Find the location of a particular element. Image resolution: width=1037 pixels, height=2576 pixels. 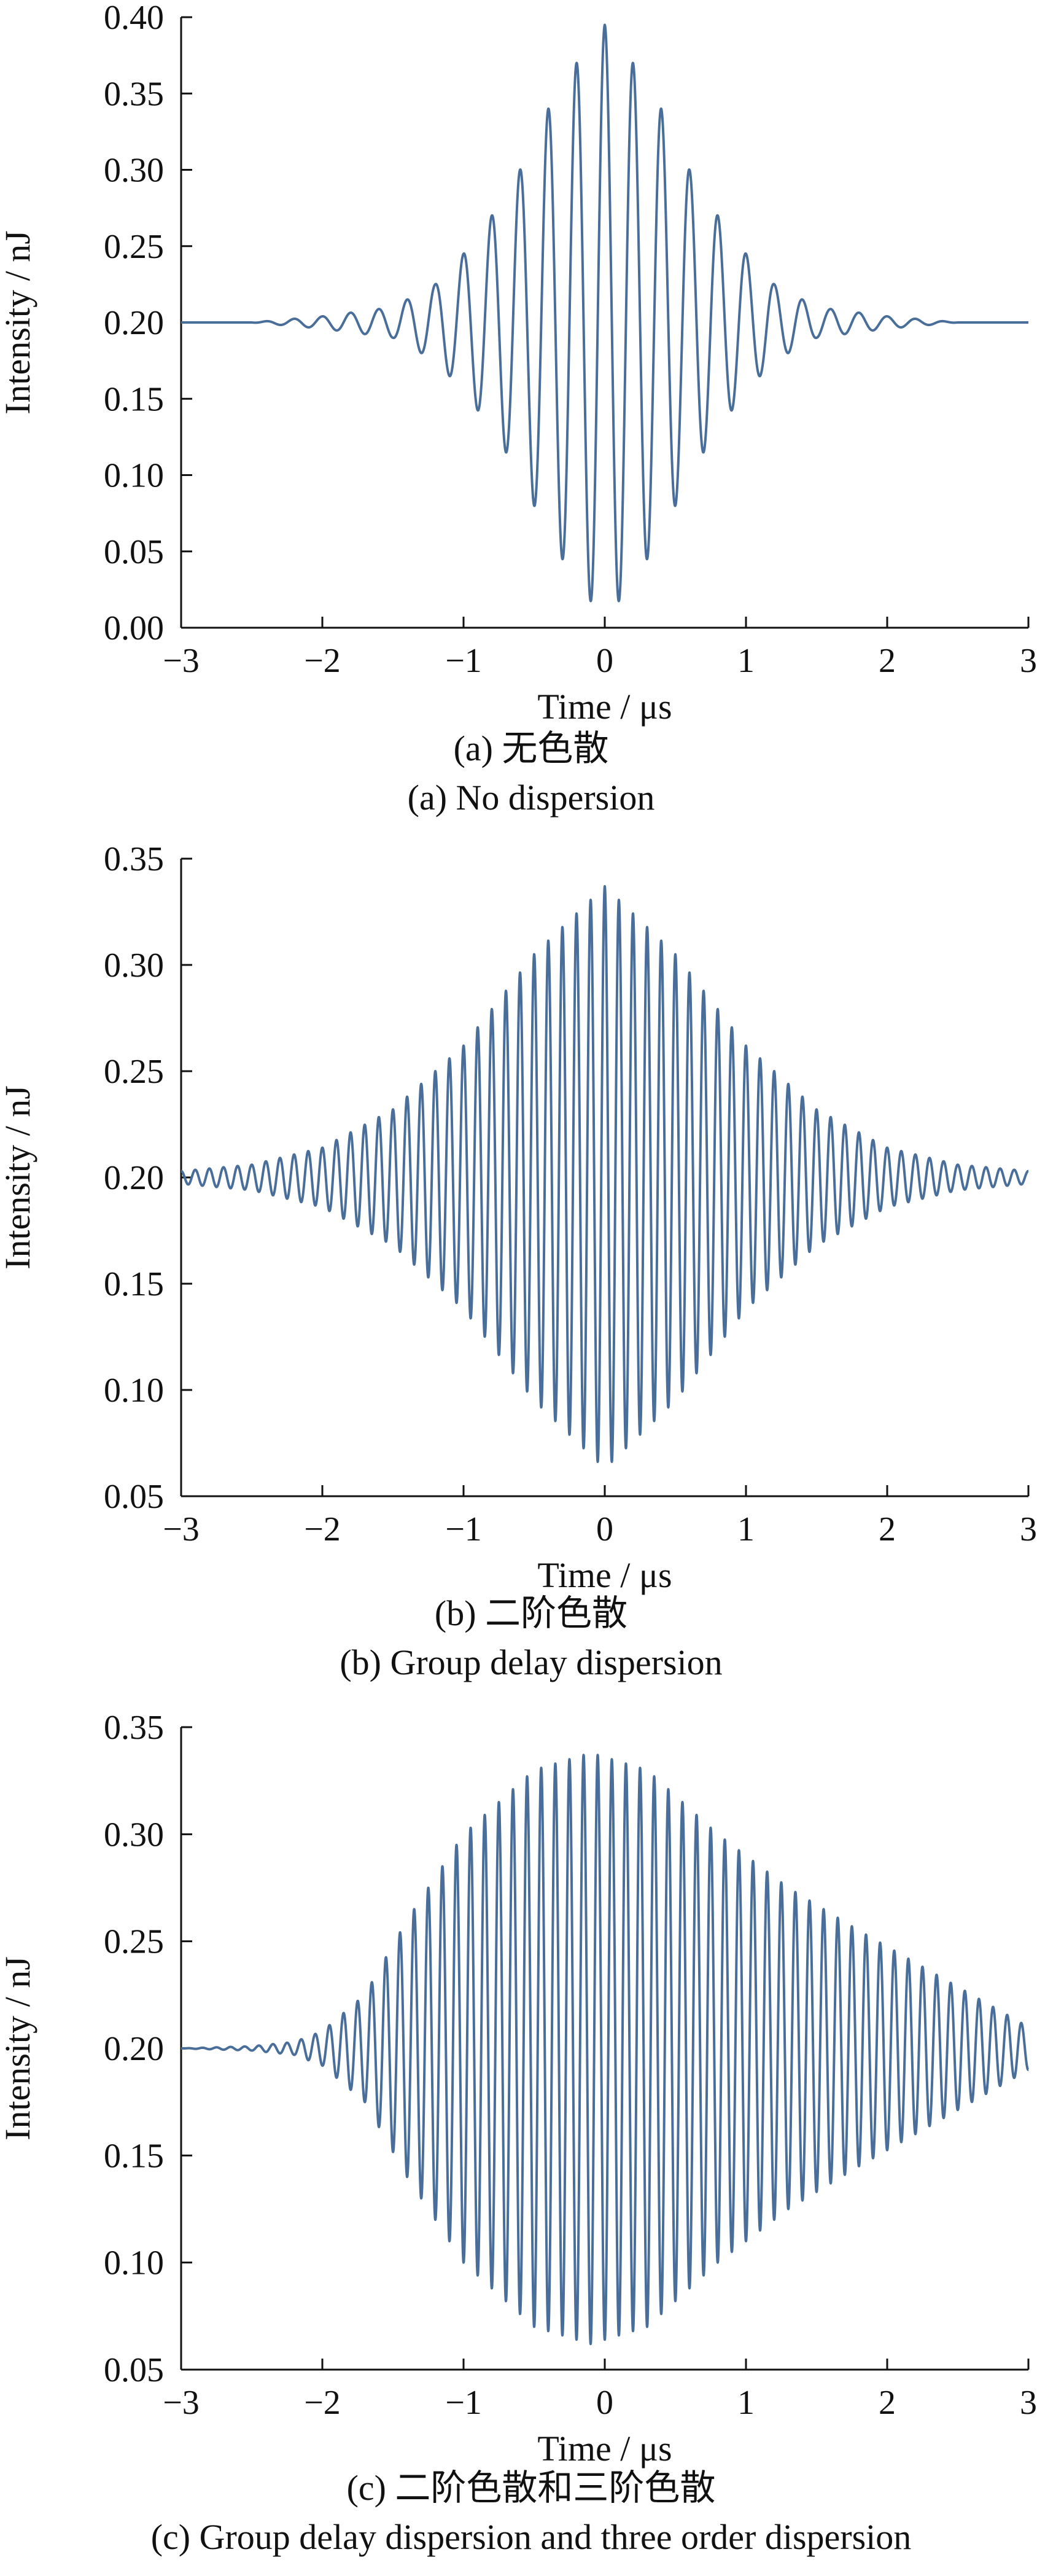

caption-cn: (a) 无色散 is located at coordinates (531, 748).